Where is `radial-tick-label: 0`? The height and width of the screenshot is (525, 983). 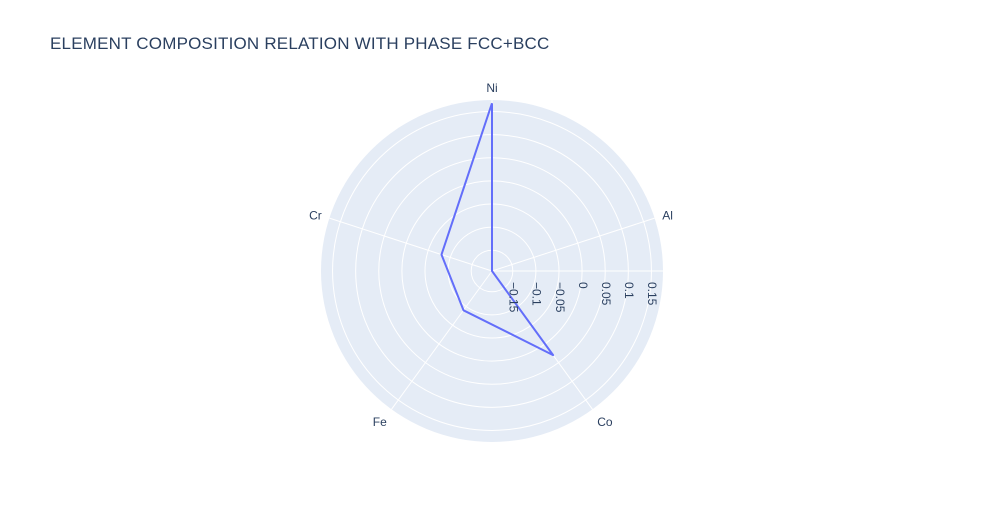 radial-tick-label: 0 is located at coordinates (583, 285).